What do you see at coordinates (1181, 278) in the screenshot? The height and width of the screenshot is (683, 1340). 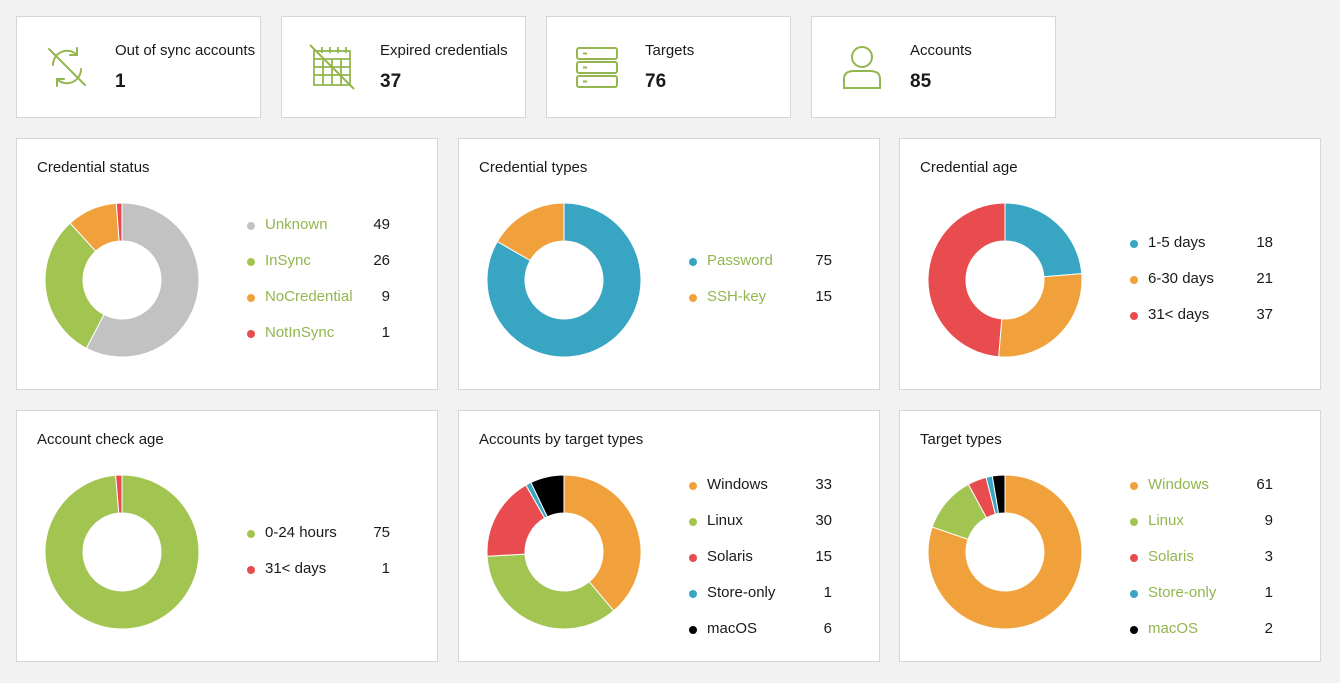 I see `legend-label: 6-30 days` at bounding box center [1181, 278].